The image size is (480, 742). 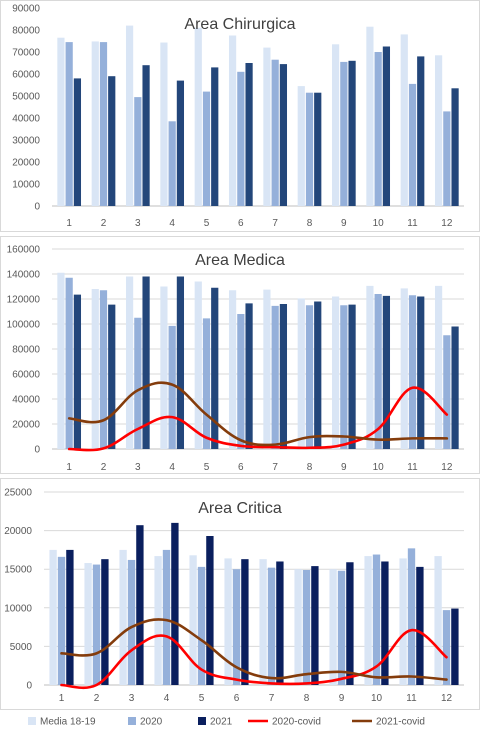 I want to click on x-tick-label: 7, so click(x=275, y=467).